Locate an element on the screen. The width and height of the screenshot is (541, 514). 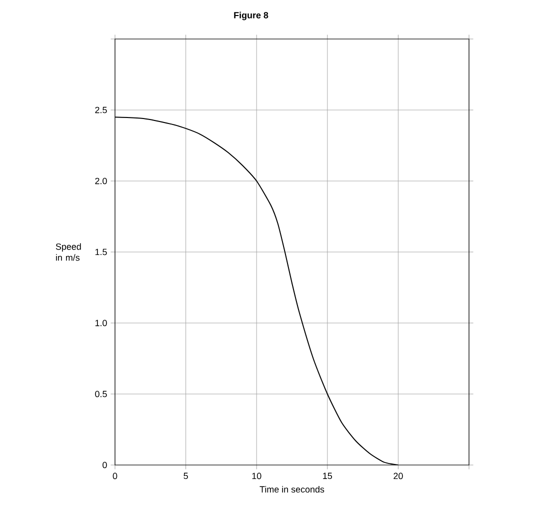
y-tick-label: 2.0 is located at coordinates (101, 181).